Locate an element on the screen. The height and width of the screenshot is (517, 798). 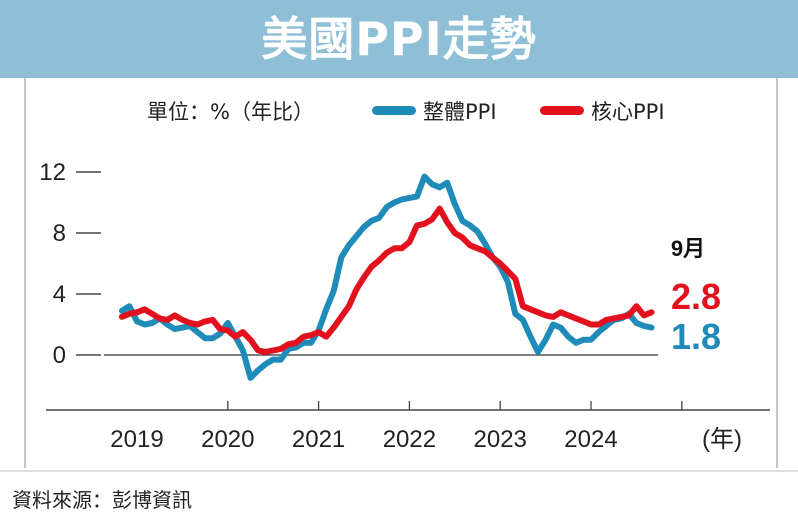
y-tick-label: 4 is located at coordinates (59, 294).